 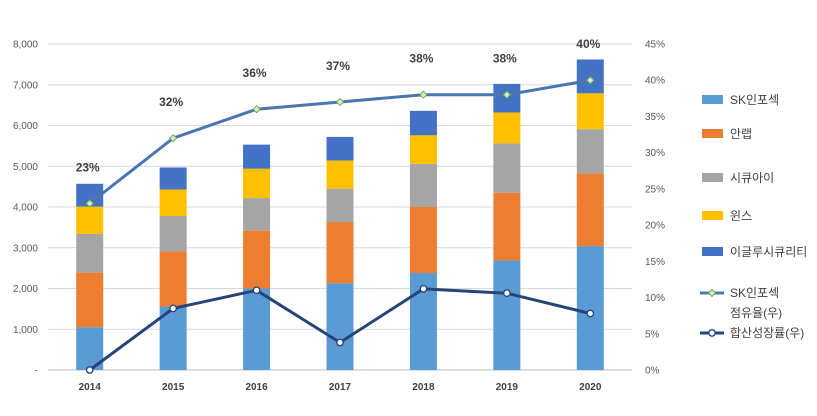 What do you see at coordinates (171, 102) in the screenshot?
I see `data-label: 32%` at bounding box center [171, 102].